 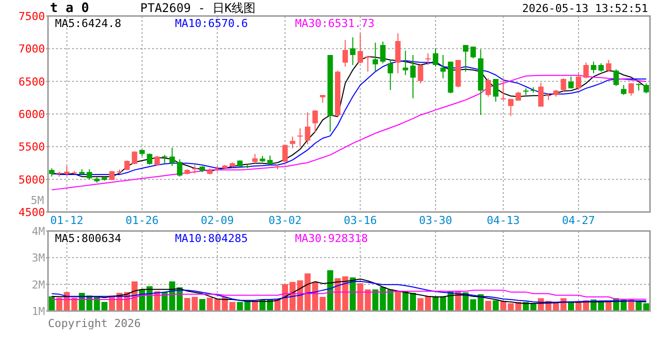 I want to click on y-tick-label: 7500, so click(x=31, y=16).